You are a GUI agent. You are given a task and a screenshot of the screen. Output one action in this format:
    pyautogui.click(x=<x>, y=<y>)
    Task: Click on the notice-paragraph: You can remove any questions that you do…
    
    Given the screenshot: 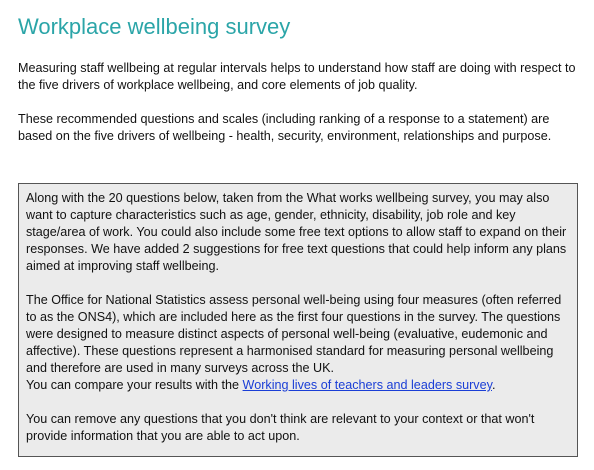 What is the action you would take?
    pyautogui.click(x=280, y=427)
    